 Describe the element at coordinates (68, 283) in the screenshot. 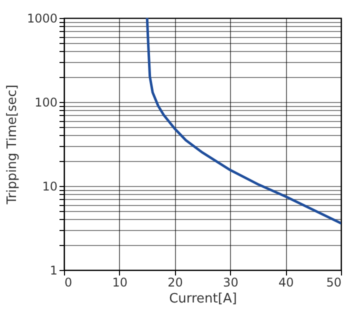

I see `x-tick-label: 0` at that location.